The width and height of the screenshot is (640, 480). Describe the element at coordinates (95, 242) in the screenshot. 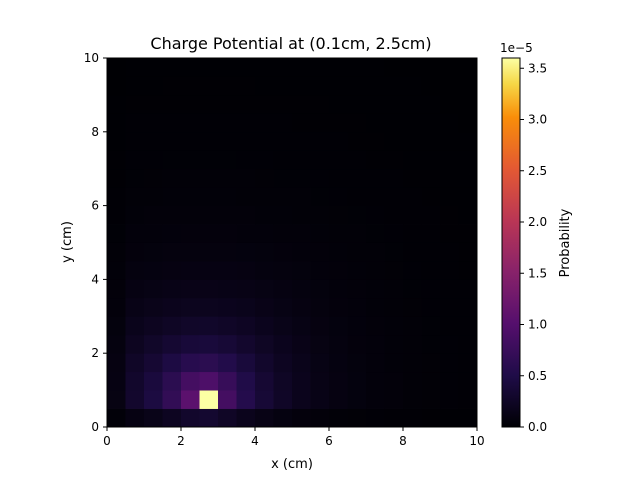

I see `y-axis-ticks: 0 2 4 6 8 10` at that location.